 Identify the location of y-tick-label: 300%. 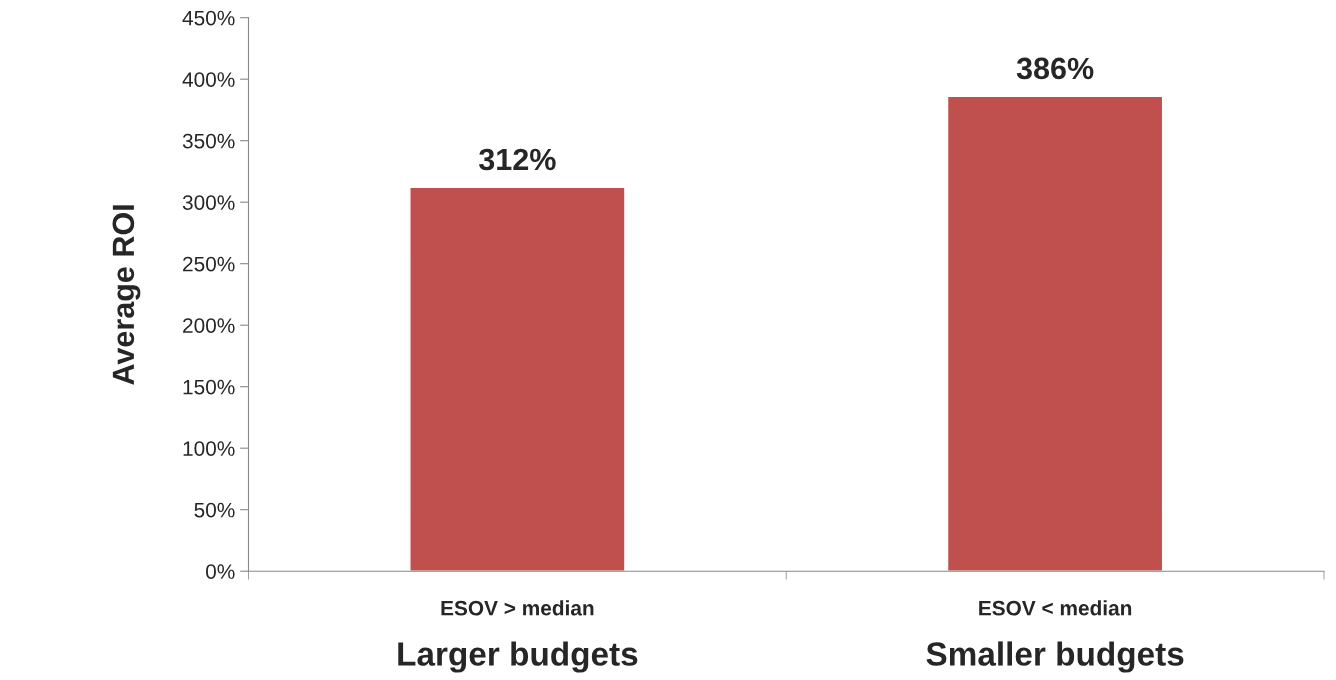
(208, 202).